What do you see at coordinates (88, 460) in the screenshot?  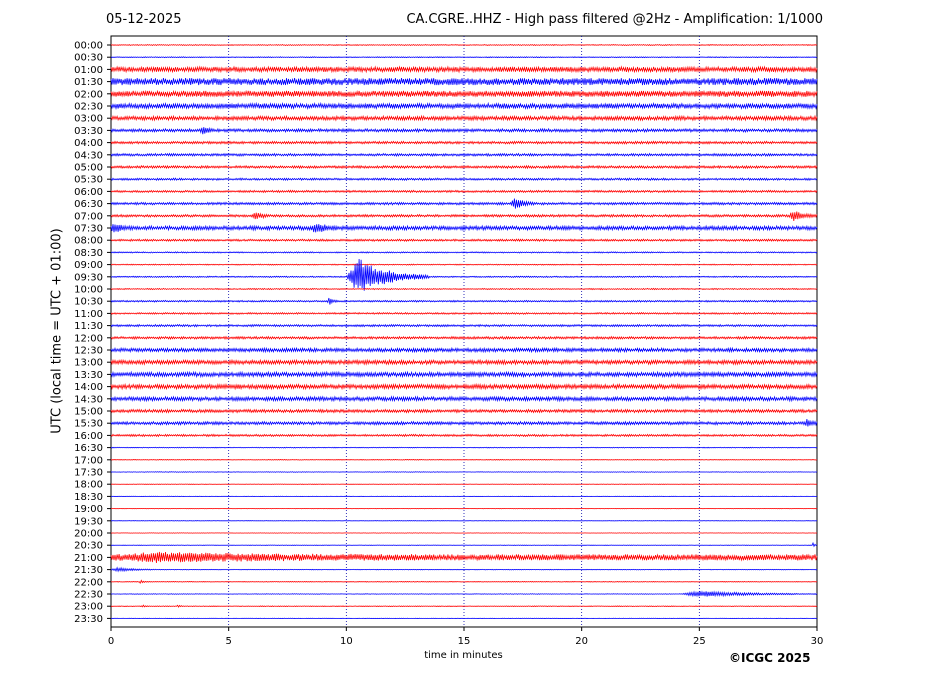 I see `y-tick-label: 17:00` at bounding box center [88, 460].